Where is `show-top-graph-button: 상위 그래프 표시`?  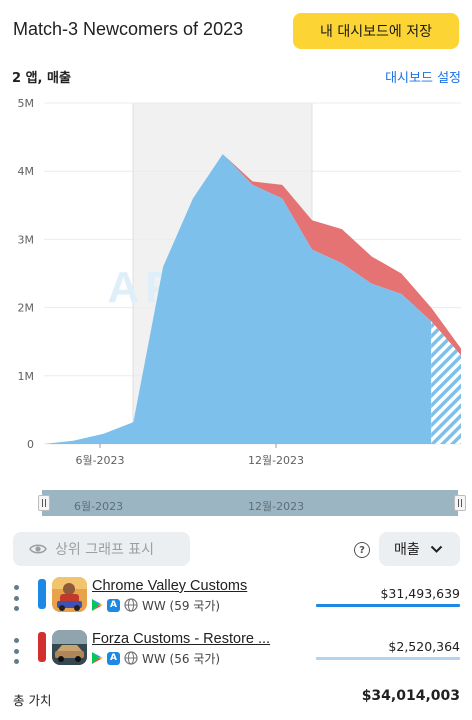 show-top-graph-button: 상위 그래프 표시 is located at coordinates (101, 549).